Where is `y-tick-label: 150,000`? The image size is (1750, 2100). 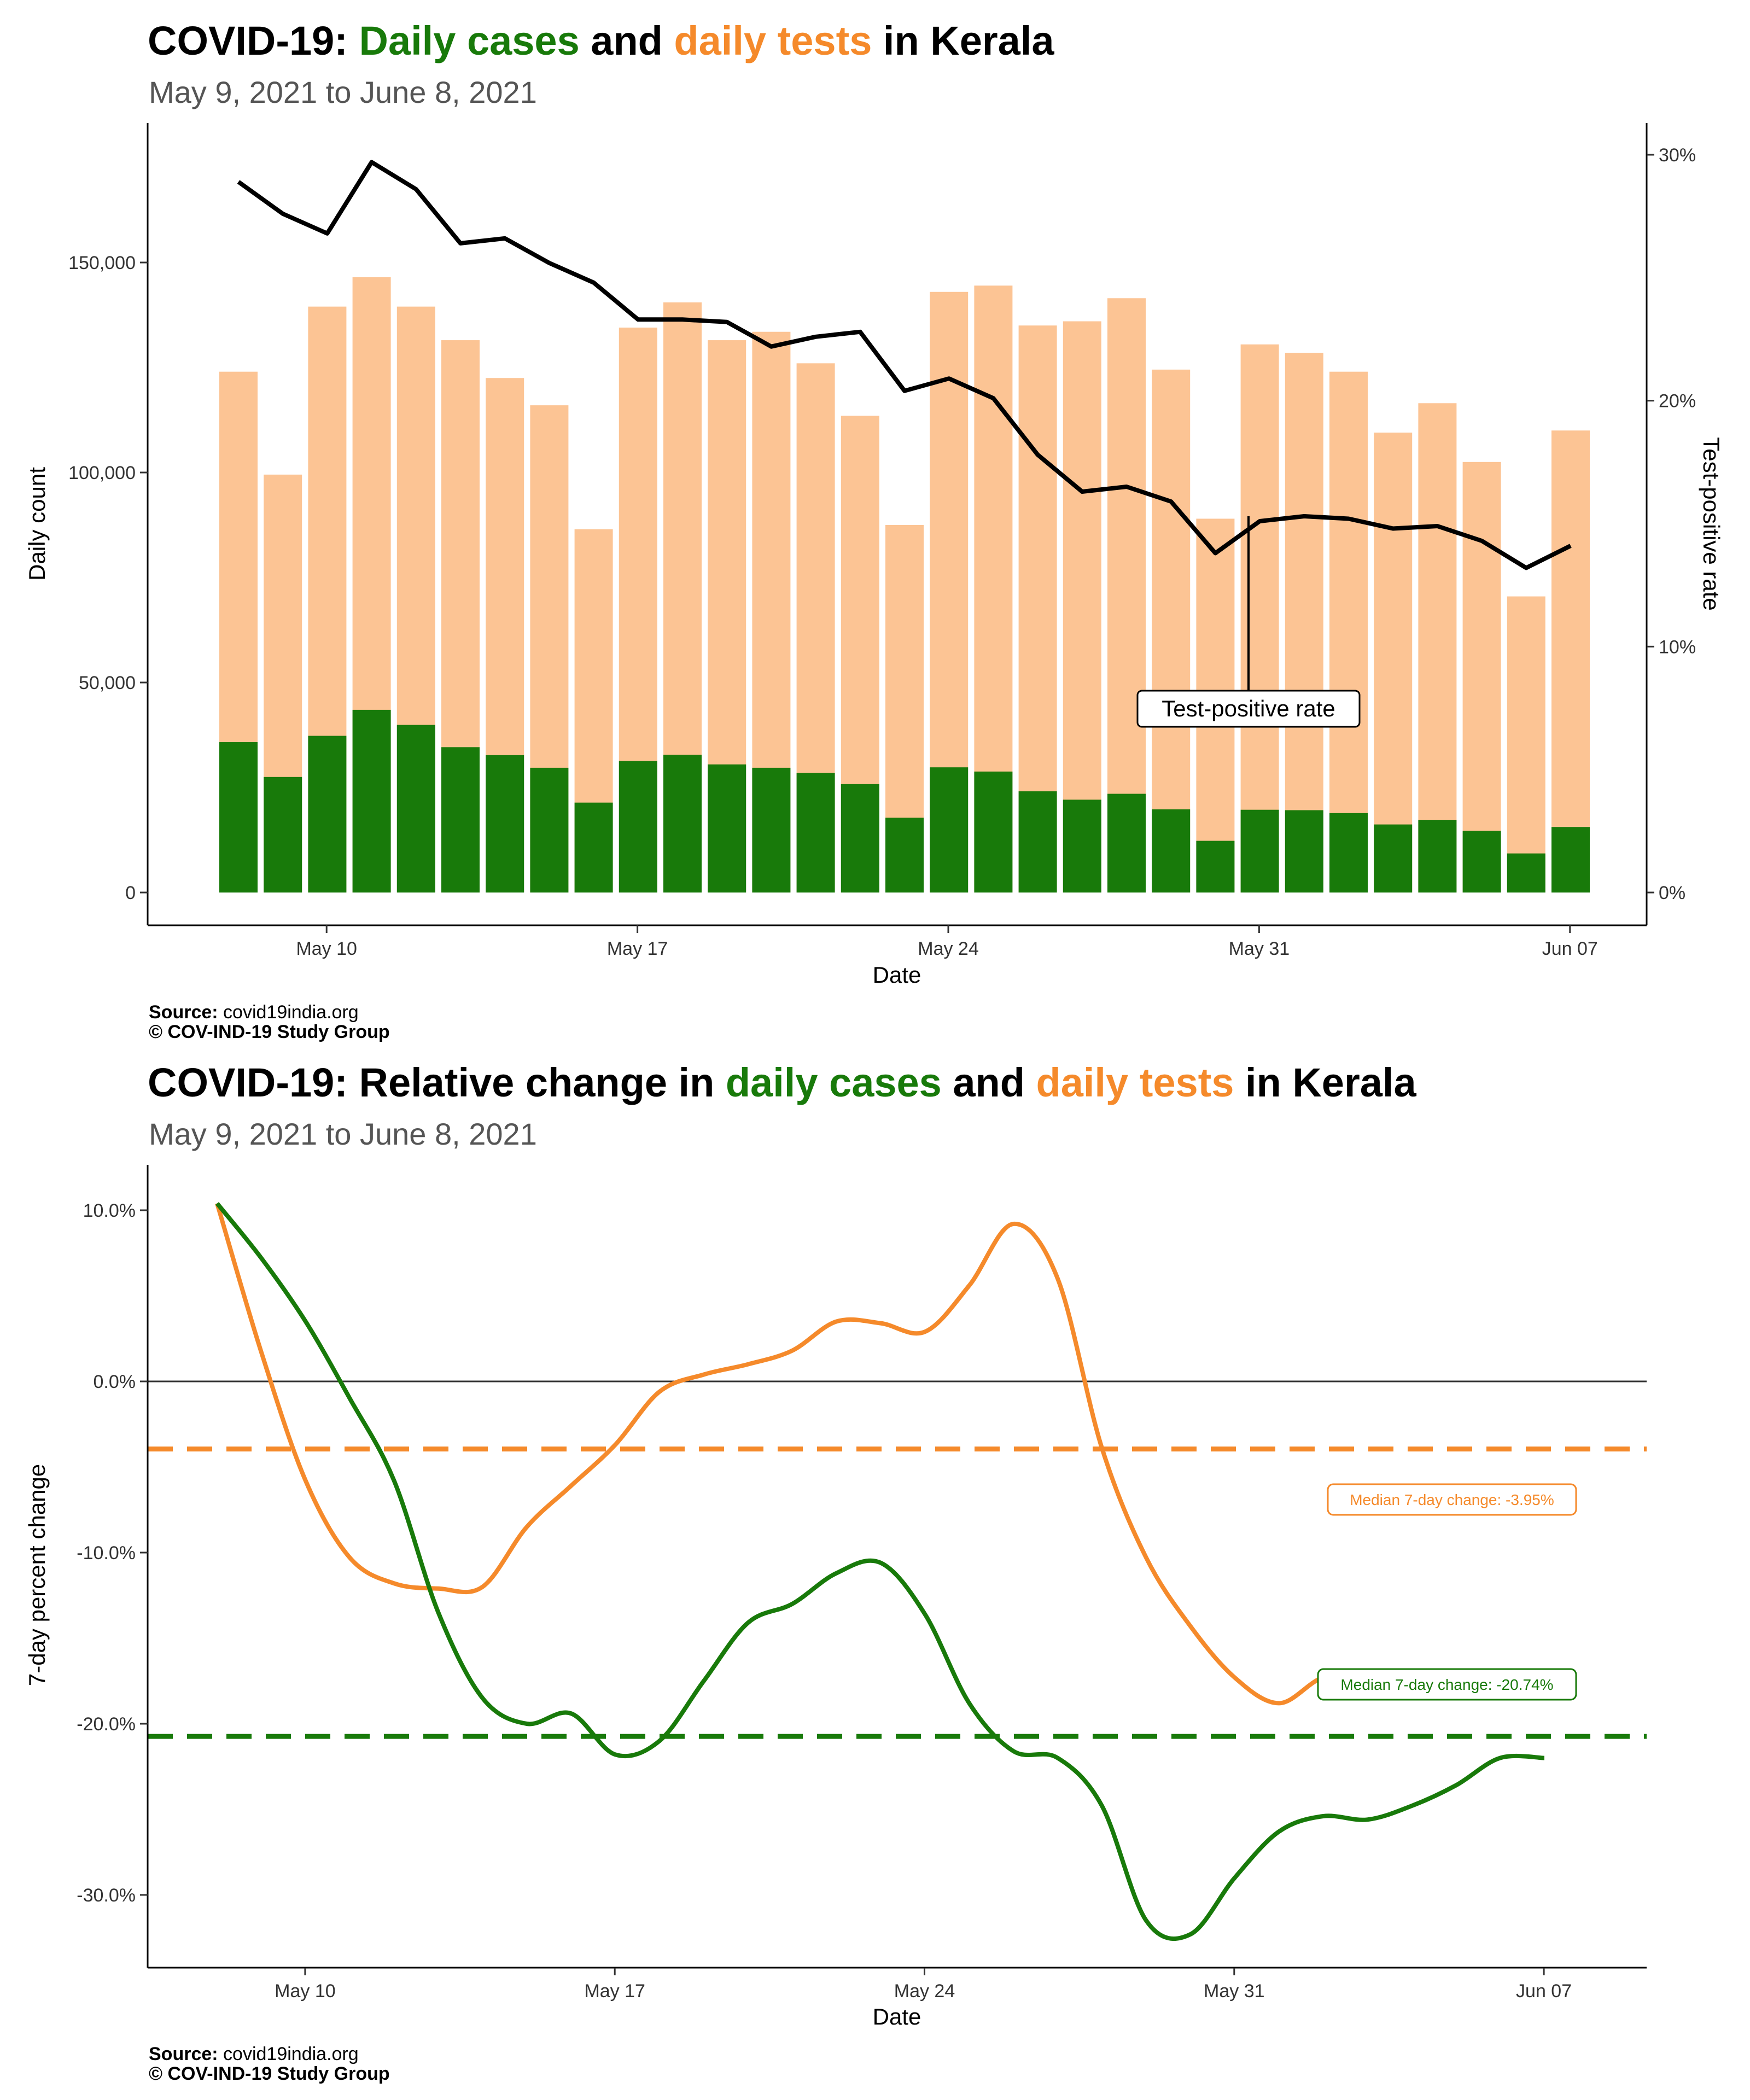 y-tick-label: 150,000 is located at coordinates (102, 263).